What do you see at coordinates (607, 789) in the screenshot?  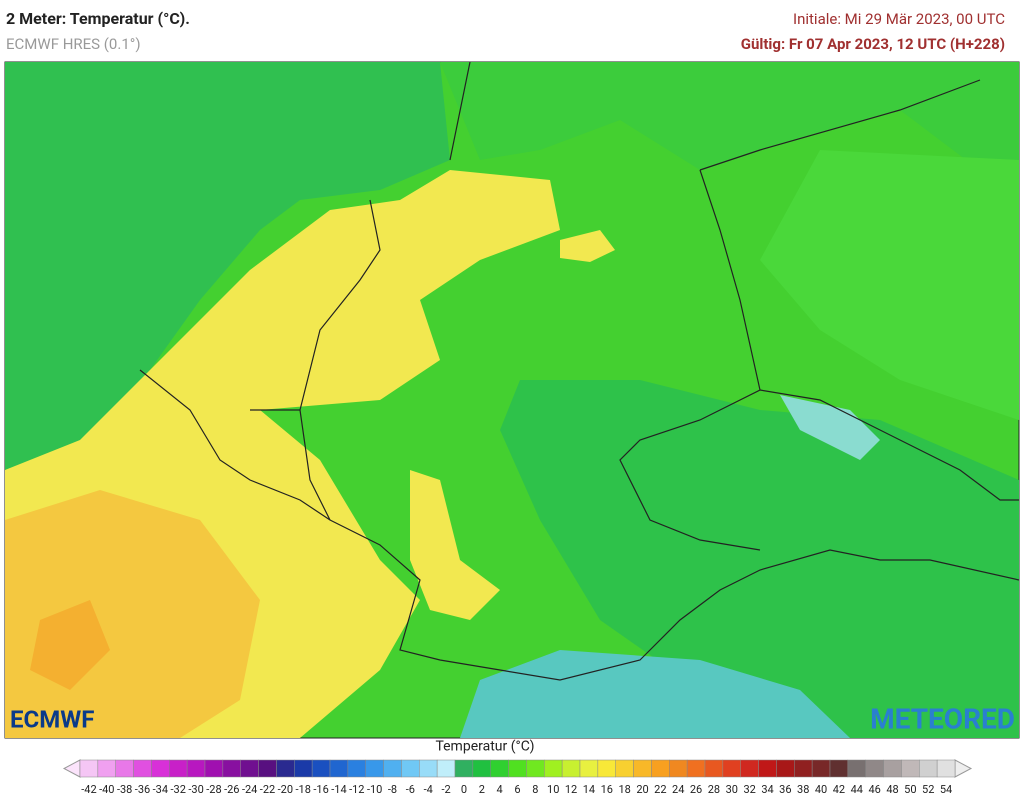 I see `colorbar-label: 16` at bounding box center [607, 789].